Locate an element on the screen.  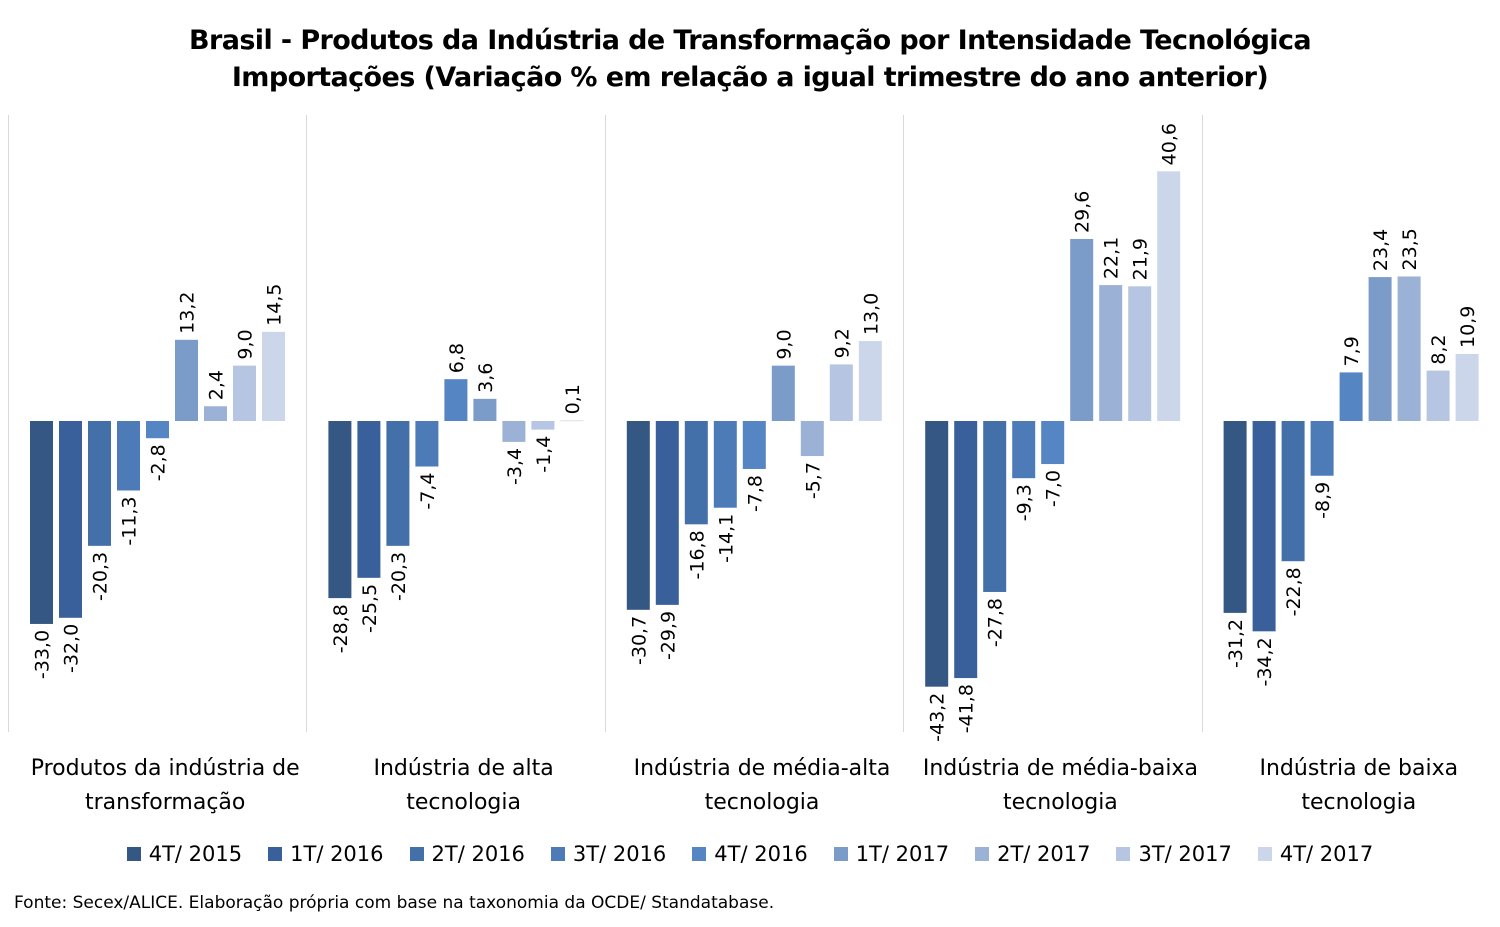
data-label: -27,8 is located at coordinates (996, 622).